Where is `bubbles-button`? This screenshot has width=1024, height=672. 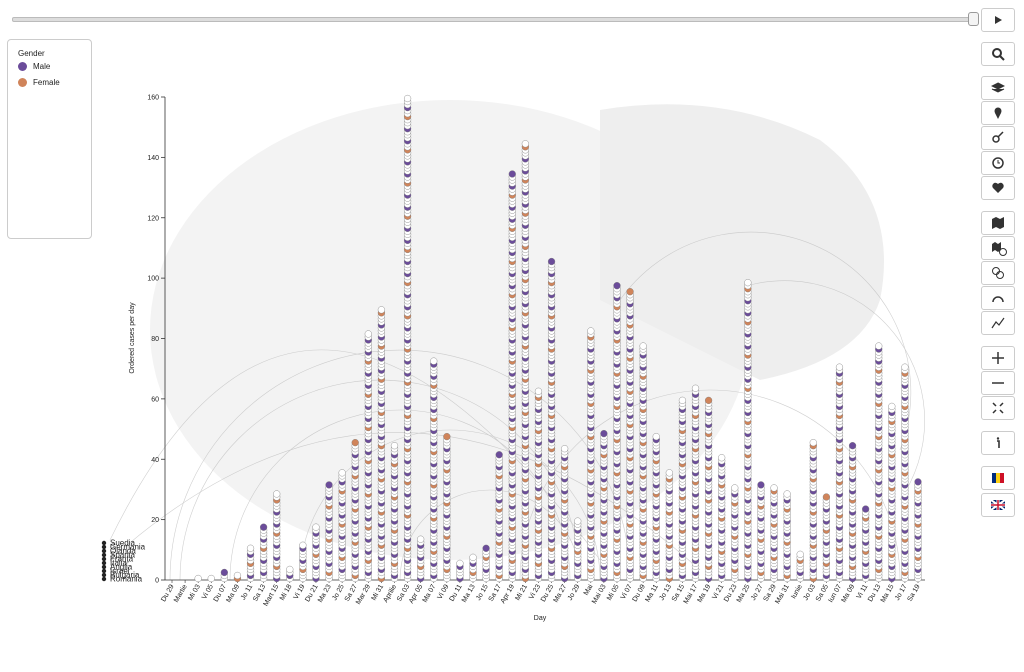
bubbles-button is located at coordinates (998, 273).